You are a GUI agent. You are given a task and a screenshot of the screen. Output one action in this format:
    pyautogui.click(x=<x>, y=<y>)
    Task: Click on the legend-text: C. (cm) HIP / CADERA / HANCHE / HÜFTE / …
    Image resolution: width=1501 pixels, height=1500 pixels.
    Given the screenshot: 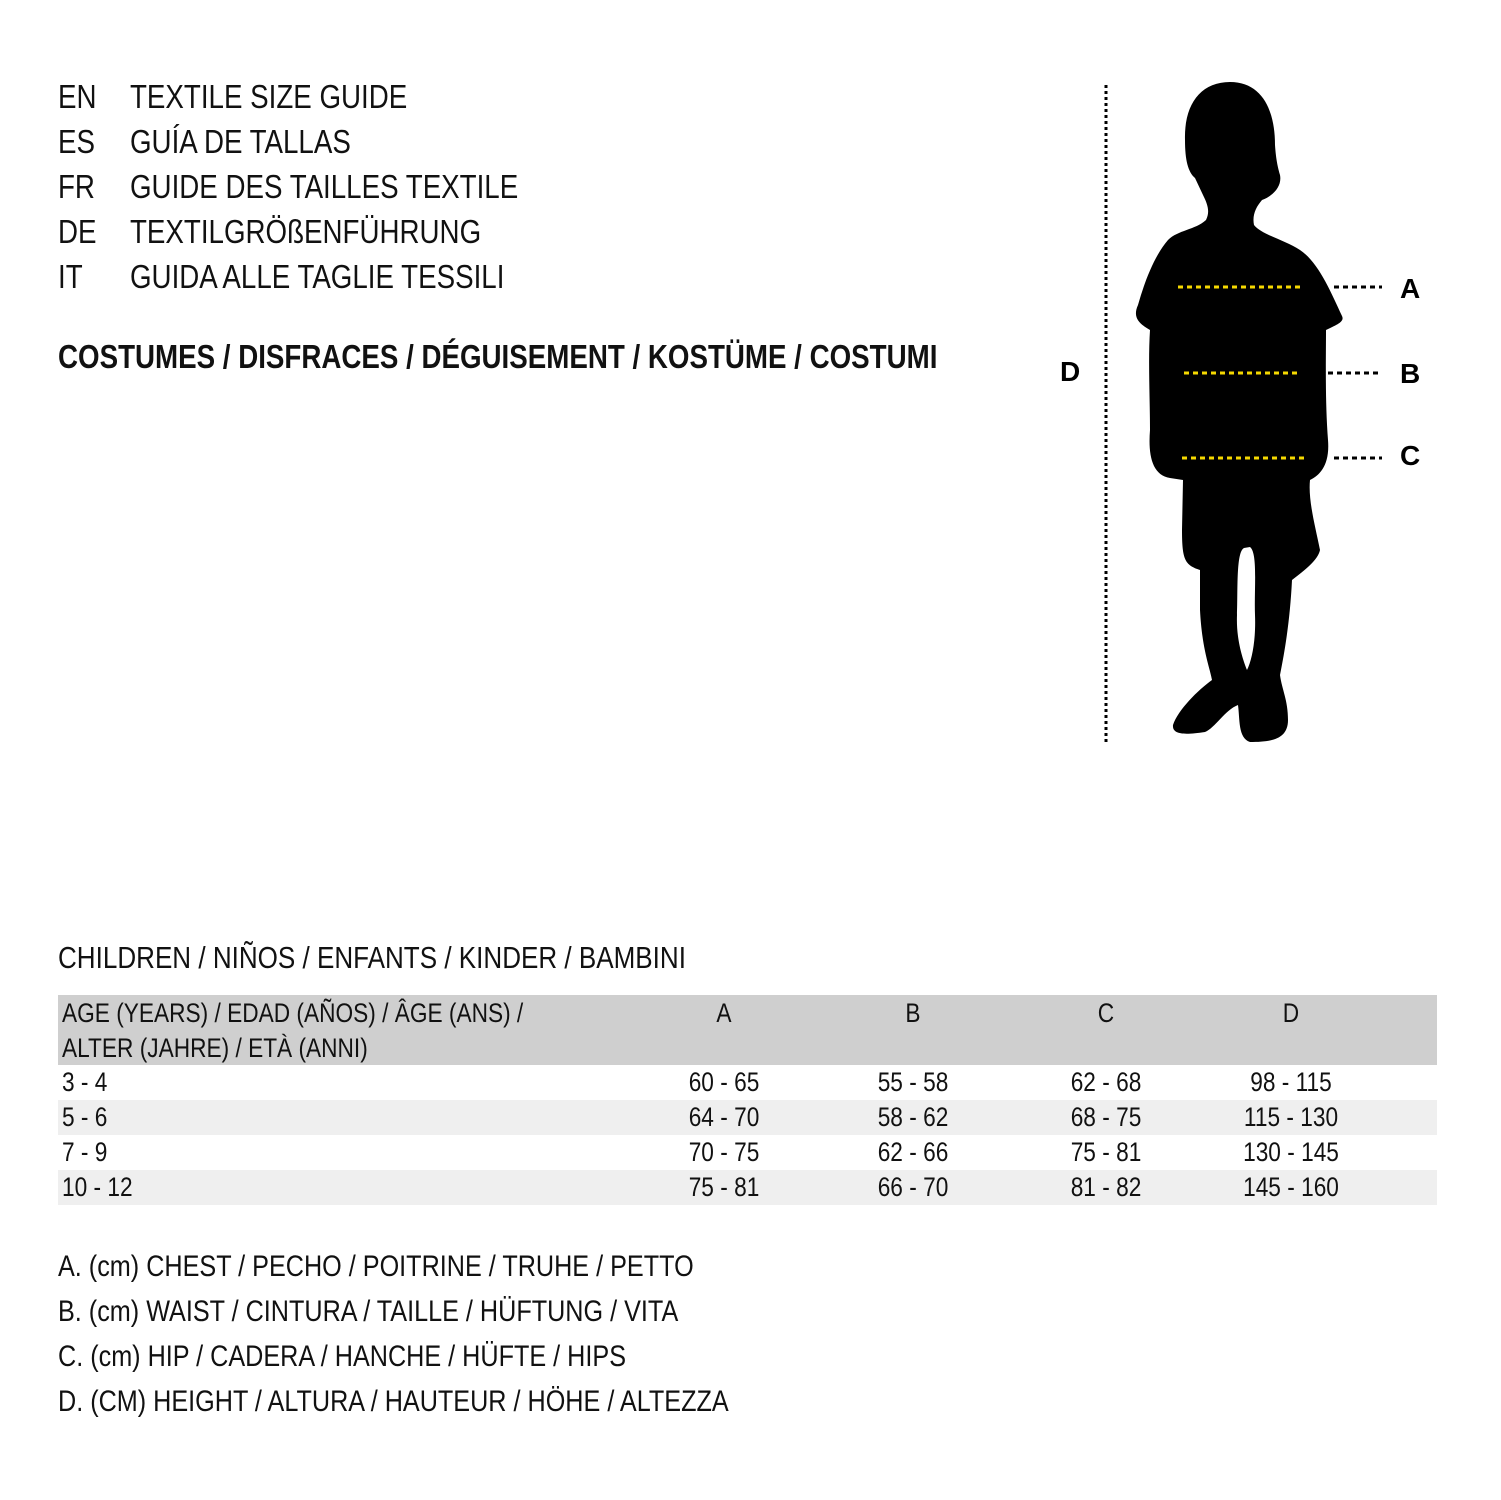 What is the action you would take?
    pyautogui.click(x=342, y=1356)
    